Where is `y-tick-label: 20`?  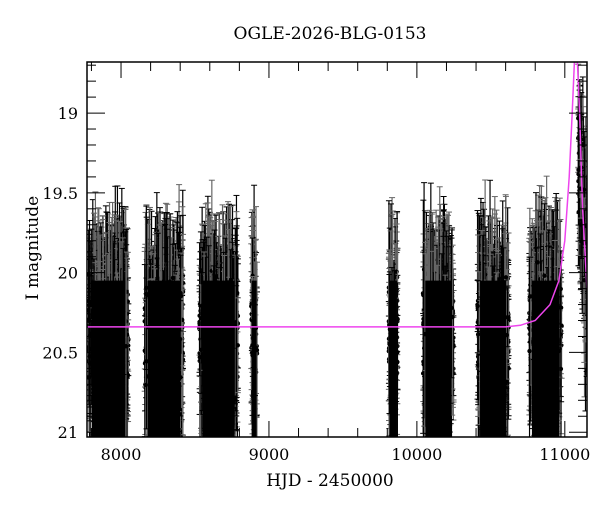
y-tick-label: 20 is located at coordinates (68, 273).